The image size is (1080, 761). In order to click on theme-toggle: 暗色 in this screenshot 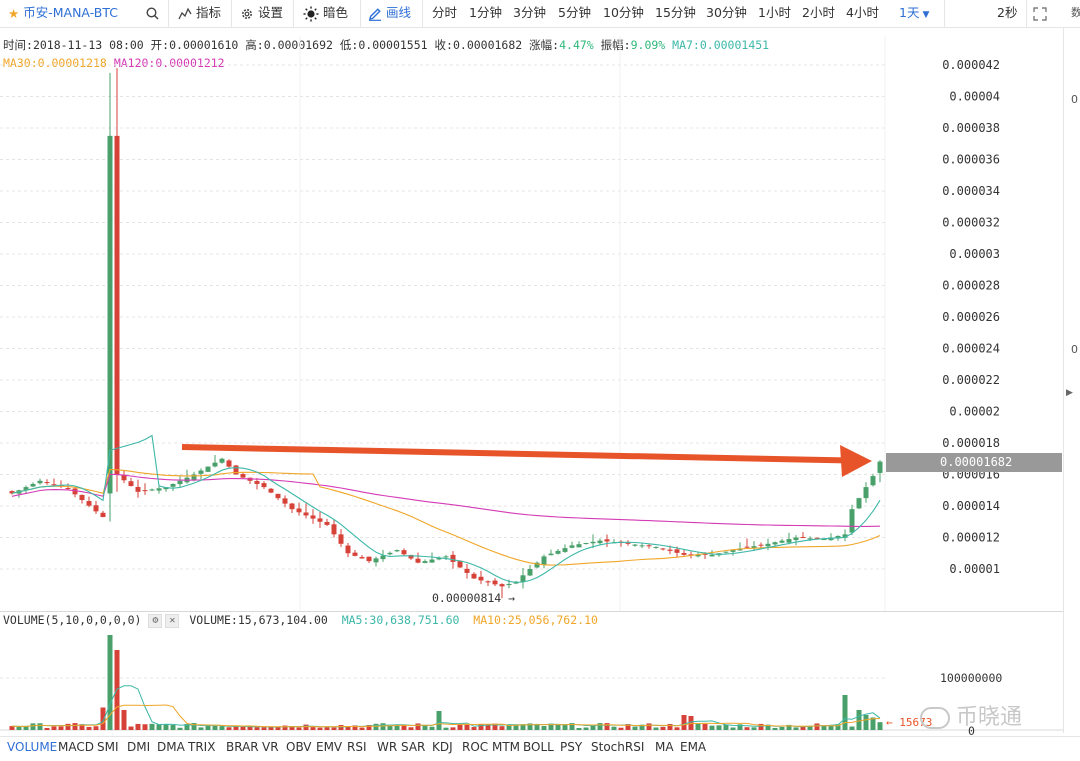, I will do `click(325, 13)`.